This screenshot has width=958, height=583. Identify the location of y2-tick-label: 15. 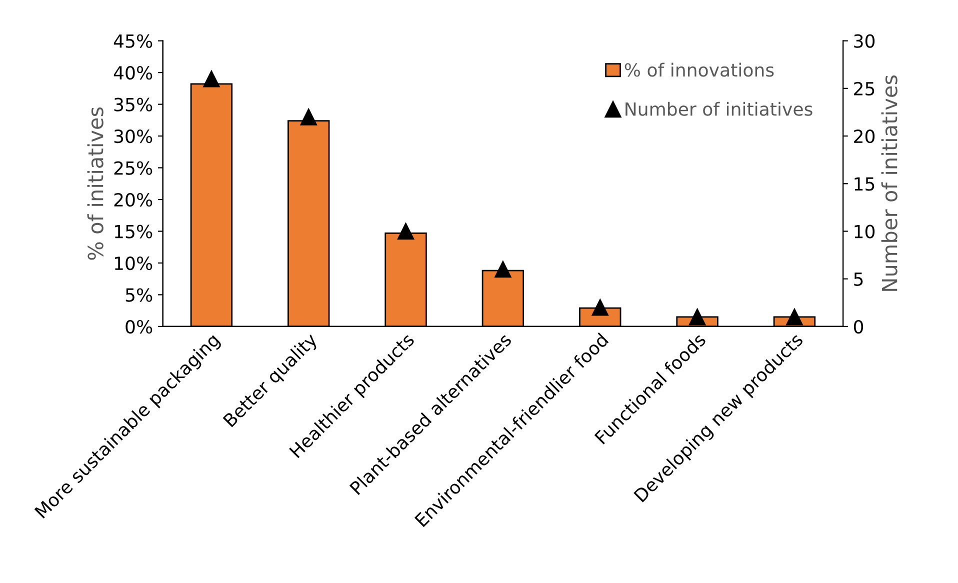
(864, 184).